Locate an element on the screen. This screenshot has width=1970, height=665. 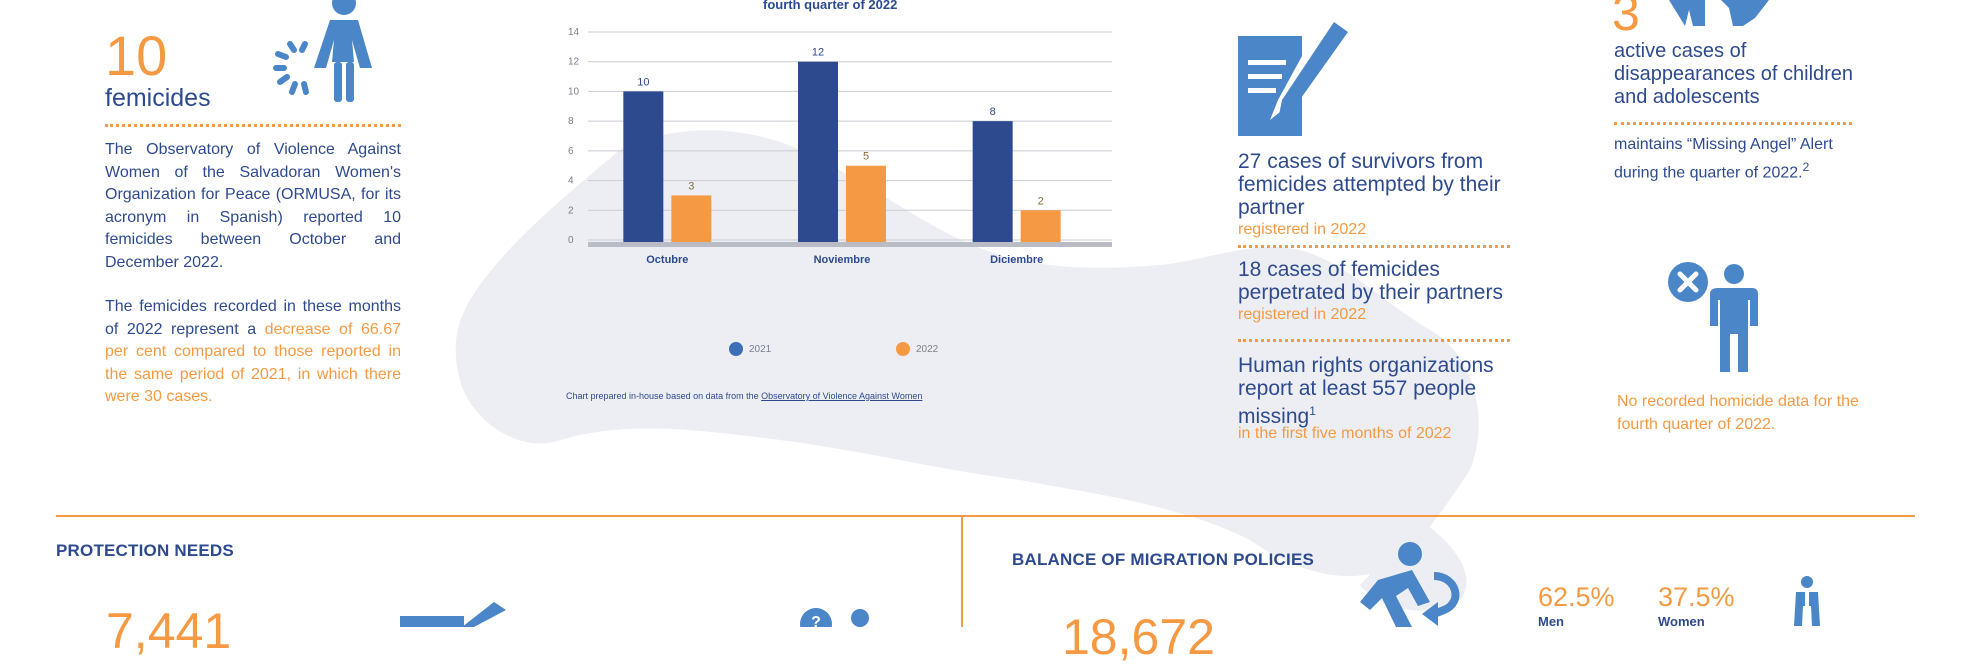
chart-source-link: Observatory of Violence Against Women is located at coordinates (842, 396).